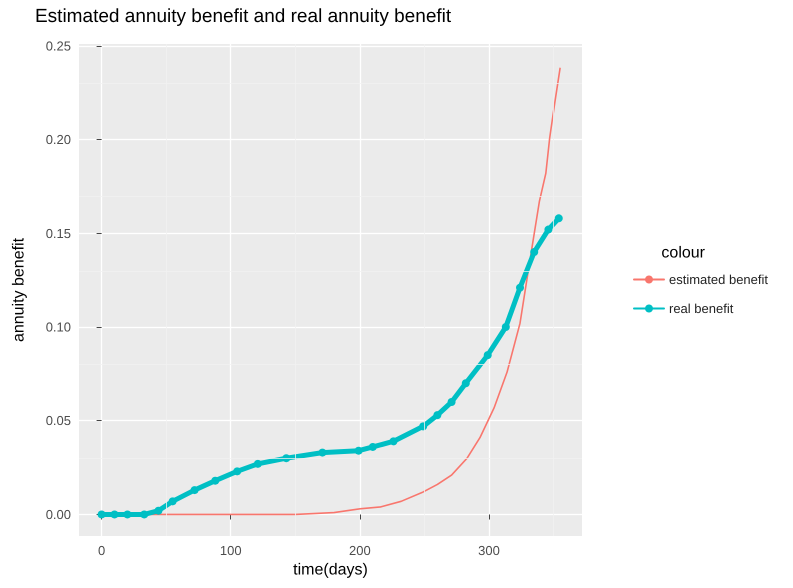 The width and height of the screenshot is (793, 588). What do you see at coordinates (683, 253) in the screenshot?
I see `legend-title: colour` at bounding box center [683, 253].